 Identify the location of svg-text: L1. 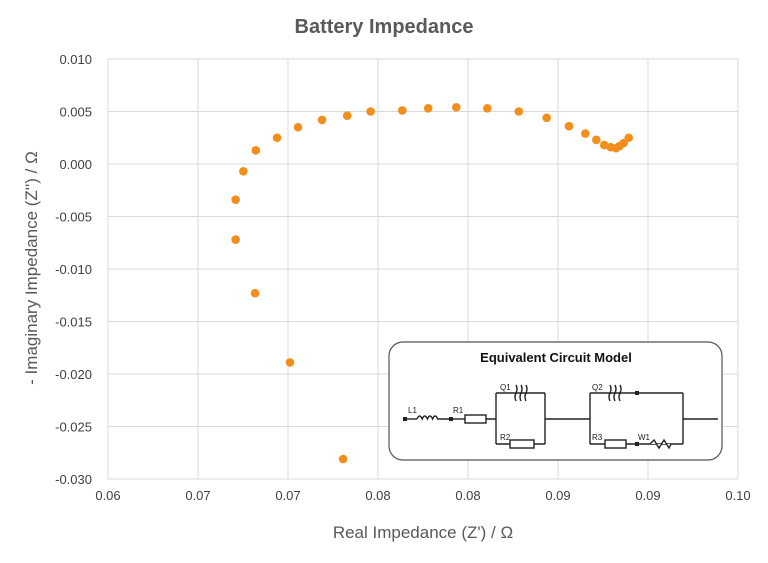
(412, 410).